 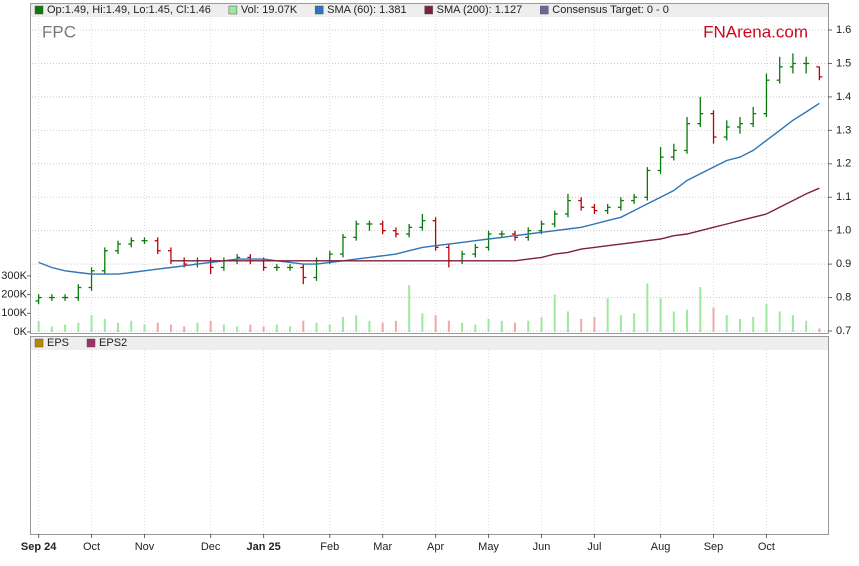 I want to click on x-tick-label: Apr, so click(x=435, y=547).